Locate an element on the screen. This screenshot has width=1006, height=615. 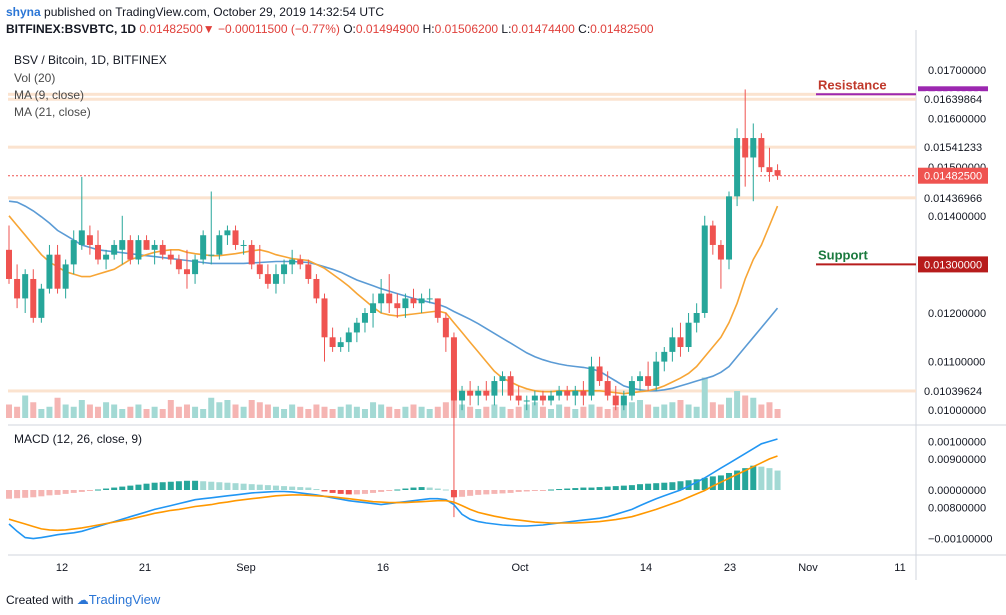
level-band is located at coordinates (462, 198).